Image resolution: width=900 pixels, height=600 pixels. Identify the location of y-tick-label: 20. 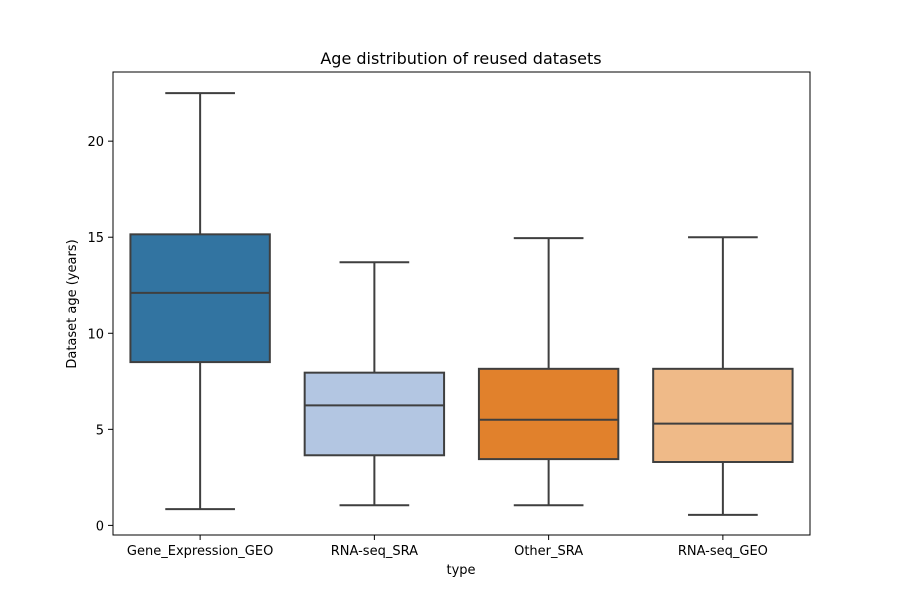
(95, 142).